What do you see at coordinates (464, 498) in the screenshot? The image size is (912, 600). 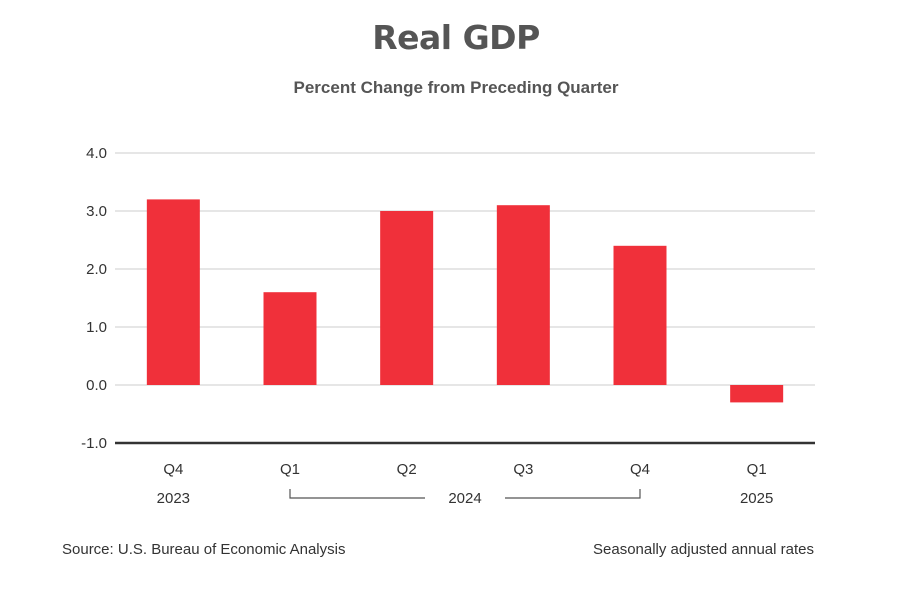 I see `year-label: 2024` at bounding box center [464, 498].